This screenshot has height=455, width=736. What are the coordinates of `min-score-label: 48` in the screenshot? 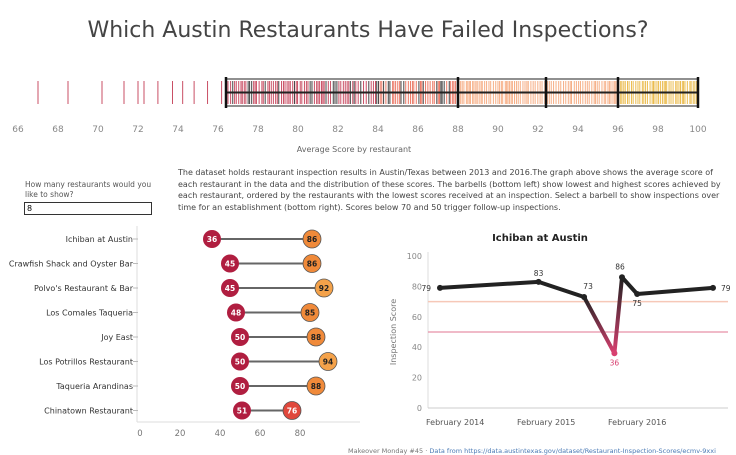 It's located at (236, 313).